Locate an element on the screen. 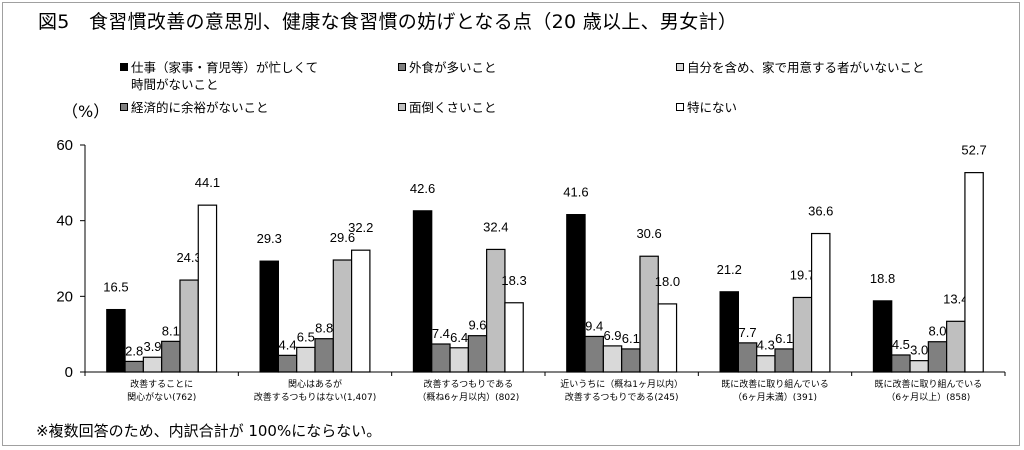 The width and height of the screenshot is (1024, 450). data-label: 4.5 is located at coordinates (901, 344).